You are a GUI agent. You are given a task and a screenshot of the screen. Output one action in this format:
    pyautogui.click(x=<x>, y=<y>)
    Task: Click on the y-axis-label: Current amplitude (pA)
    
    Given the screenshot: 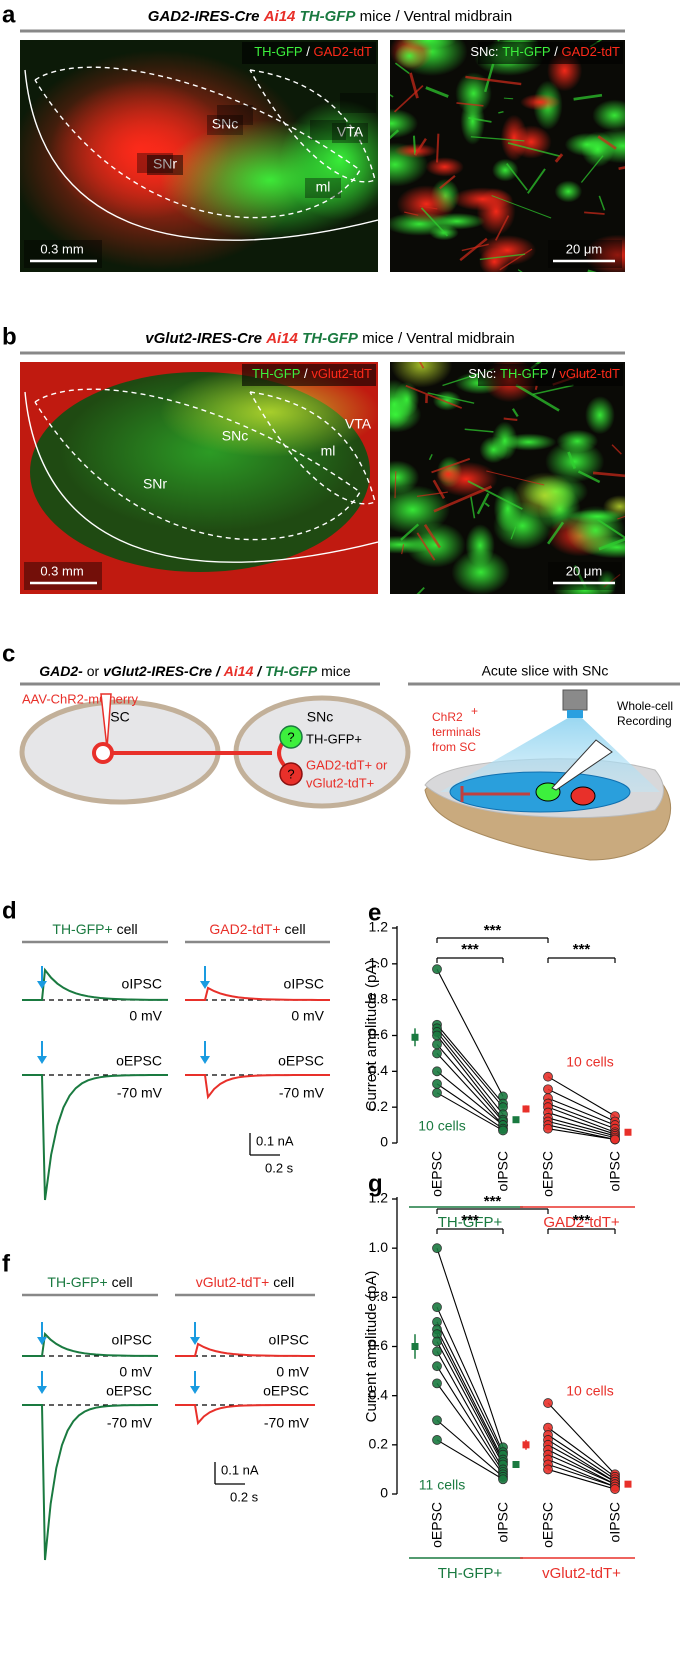 What is the action you would take?
    pyautogui.click(x=371, y=1347)
    